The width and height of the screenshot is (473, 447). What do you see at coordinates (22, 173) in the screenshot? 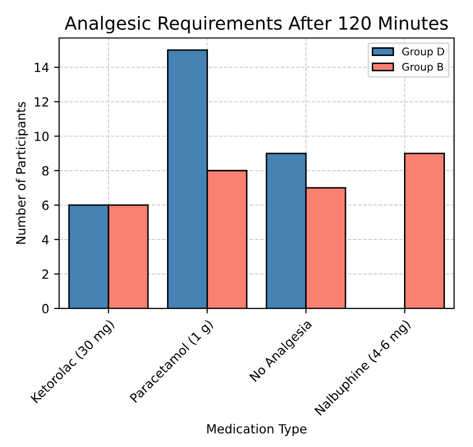
I see `y-axis-title: Number of Participants` at bounding box center [22, 173].